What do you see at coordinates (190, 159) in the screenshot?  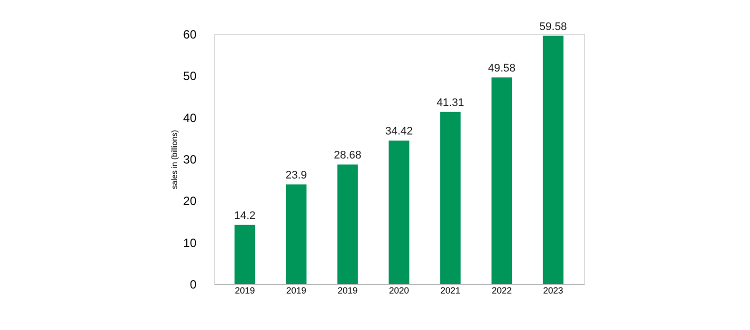 I see `y-tick-label: 30` at bounding box center [190, 159].